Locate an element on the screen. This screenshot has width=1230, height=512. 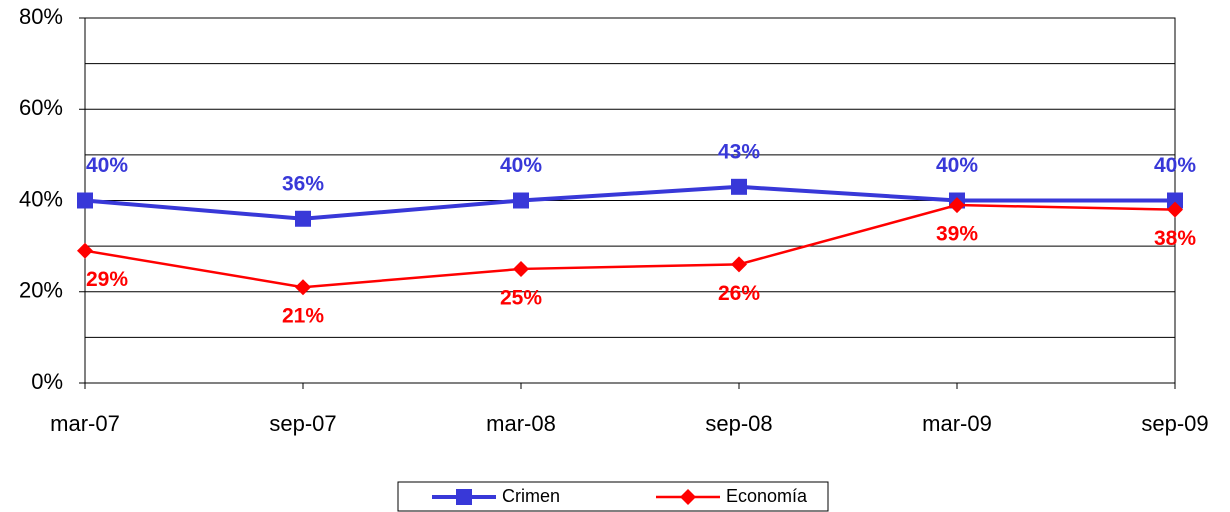
x-tick-label: sep-09 is located at coordinates (1174, 423).